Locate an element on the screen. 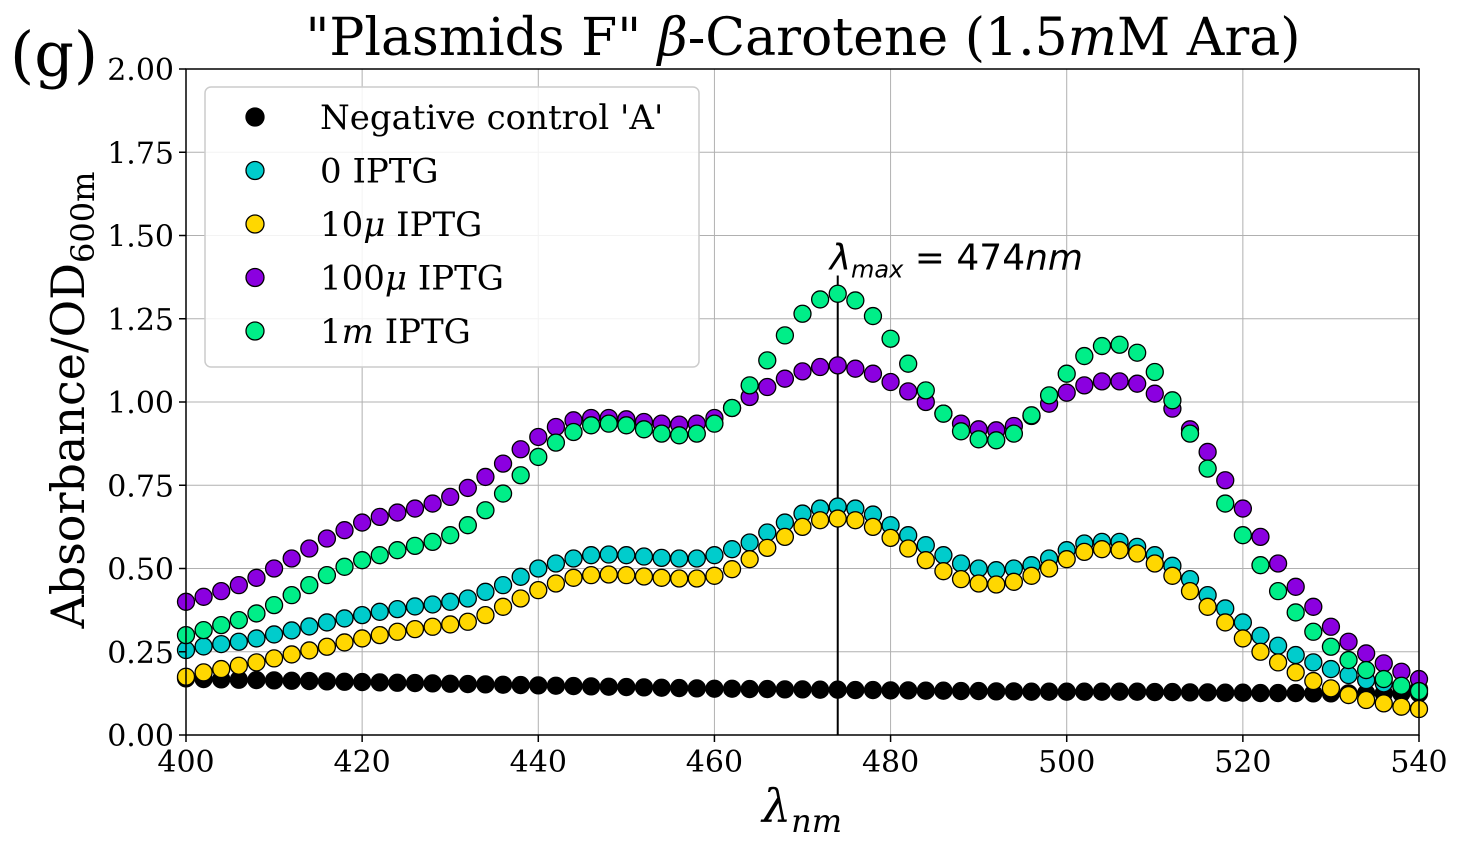 The height and width of the screenshot is (844, 1462). panel-label: (g) is located at coordinates (54, 54).